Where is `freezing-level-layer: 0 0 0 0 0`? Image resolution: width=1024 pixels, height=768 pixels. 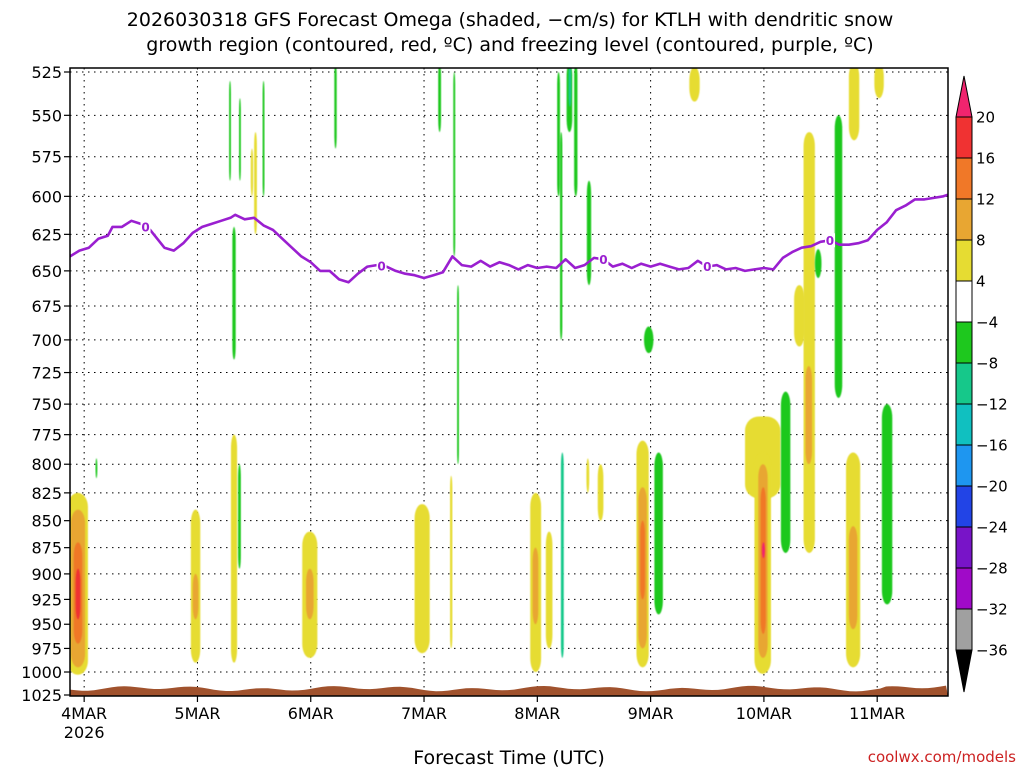 freezing-level-layer: 0 0 0 0 0 is located at coordinates (509, 238).